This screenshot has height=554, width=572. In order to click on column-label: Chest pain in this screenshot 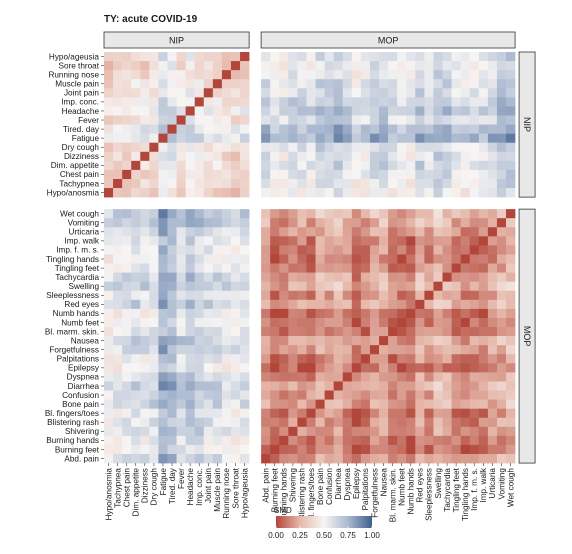, I will do `click(126, 488)`.